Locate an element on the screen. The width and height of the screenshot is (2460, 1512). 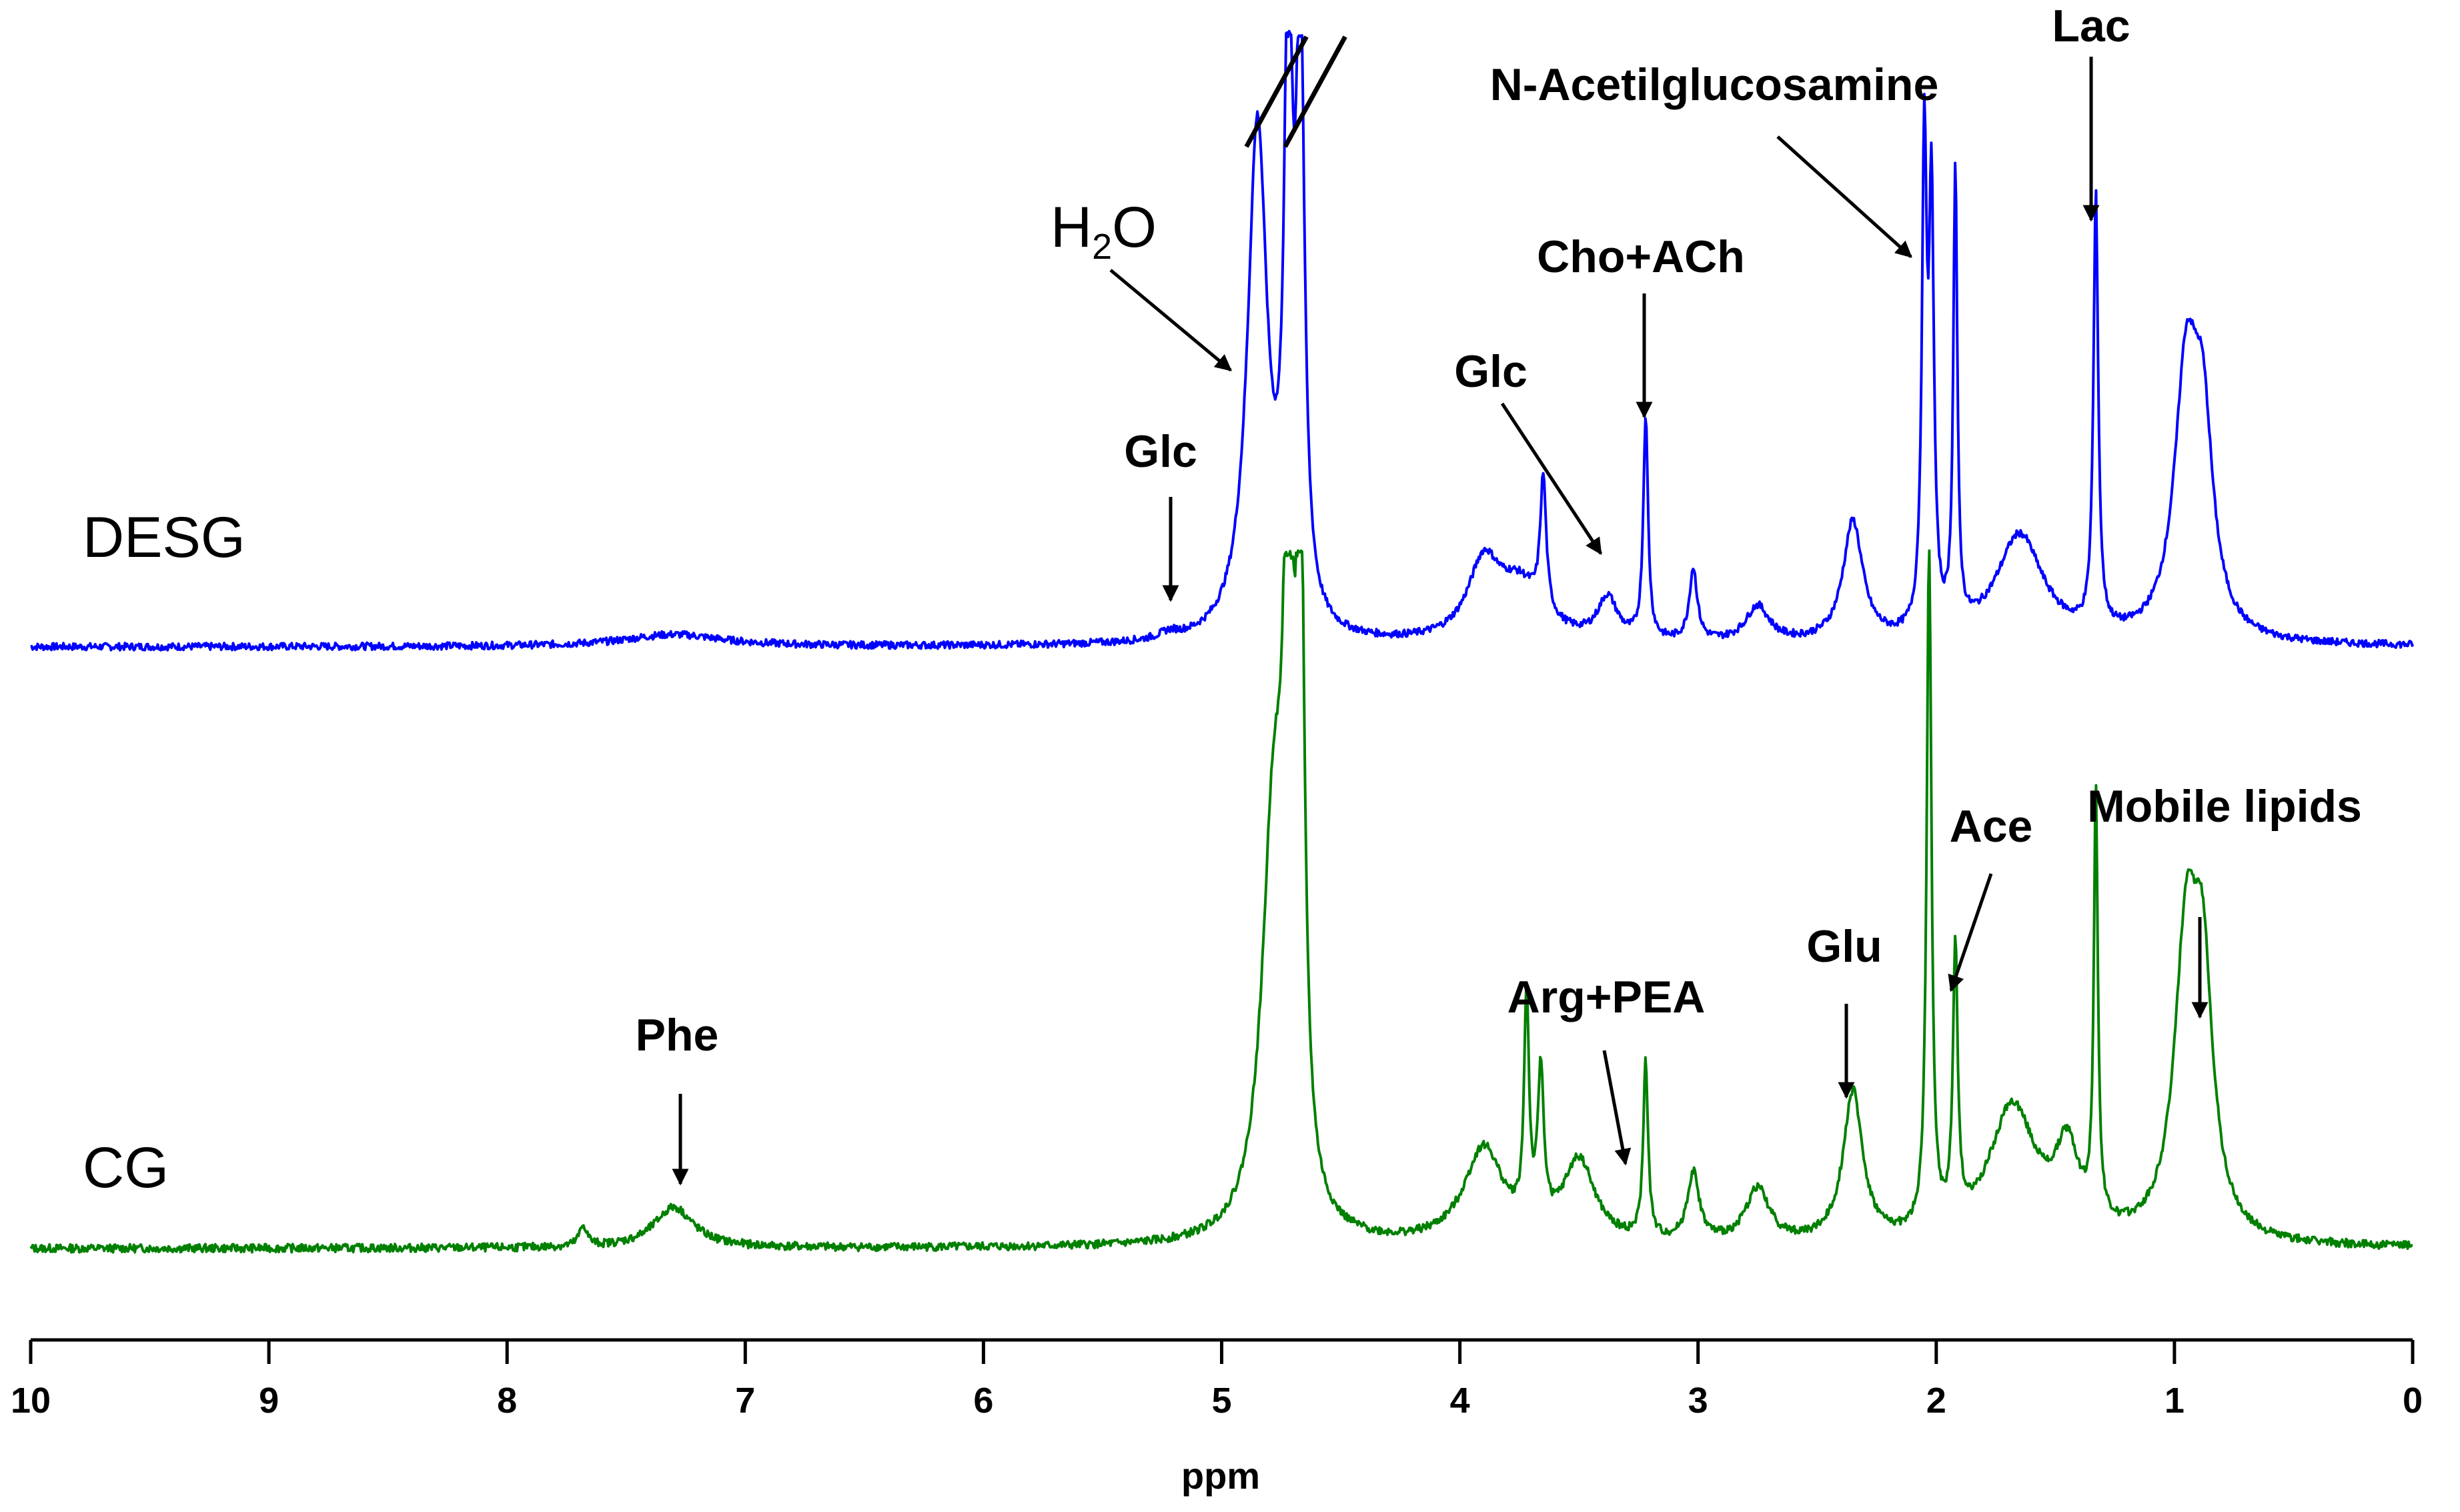
annotation-label: Glu is located at coordinates (1844, 946).